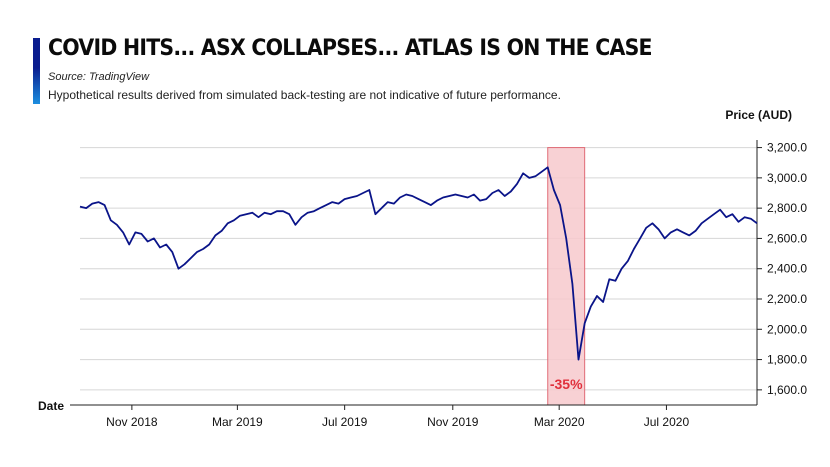 This screenshot has width=830, height=467. I want to click on x-tick-label: Nov 2019, so click(453, 422).